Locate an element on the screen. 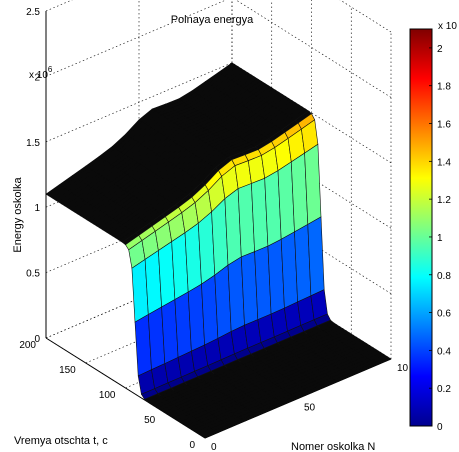 This screenshot has height=452, width=459. colorbar-tick-label: 1 is located at coordinates (440, 238).